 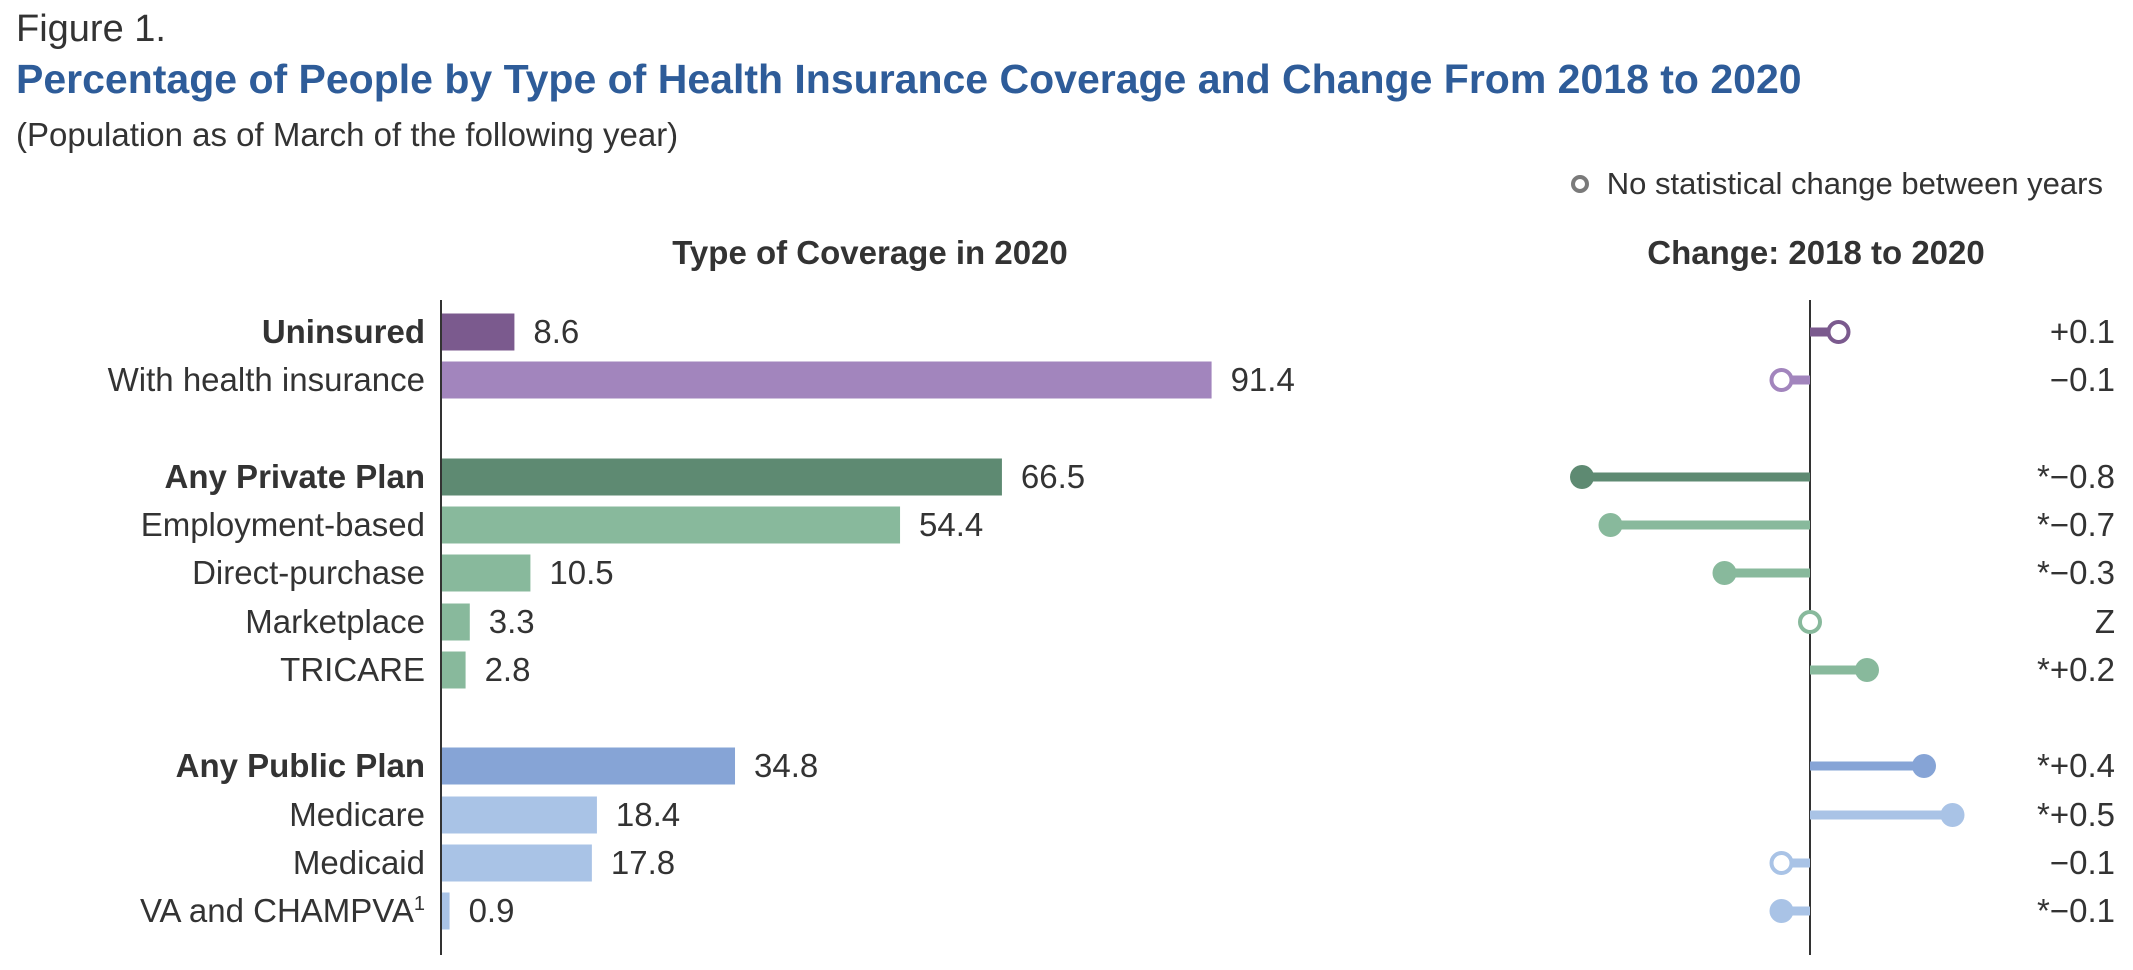 I want to click on change-dot-any-private-plan, so click(x=1582, y=477).